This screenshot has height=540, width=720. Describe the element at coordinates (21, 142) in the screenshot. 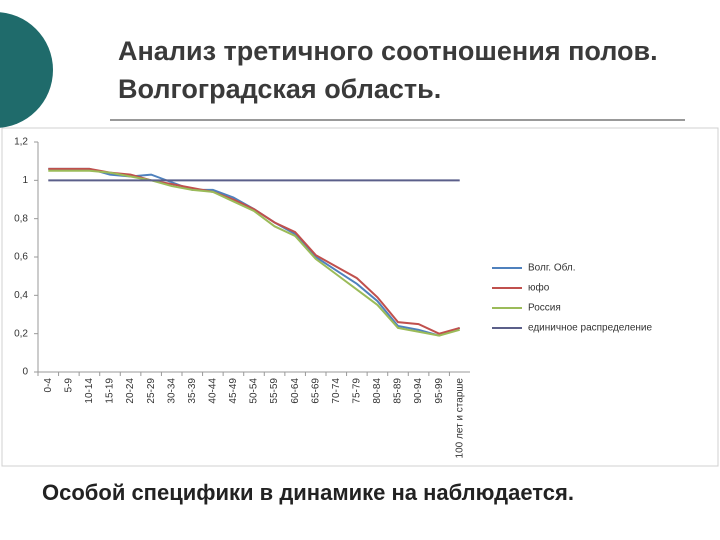

I see `y-tick-label: 1,2` at that location.